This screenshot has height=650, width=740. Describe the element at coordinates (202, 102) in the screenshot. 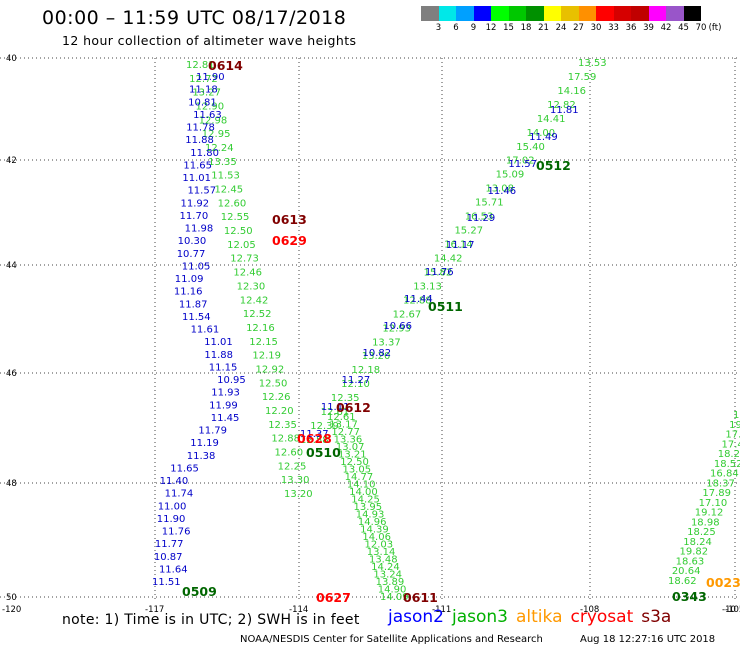

I see `swh-value: 10.81` at that location.